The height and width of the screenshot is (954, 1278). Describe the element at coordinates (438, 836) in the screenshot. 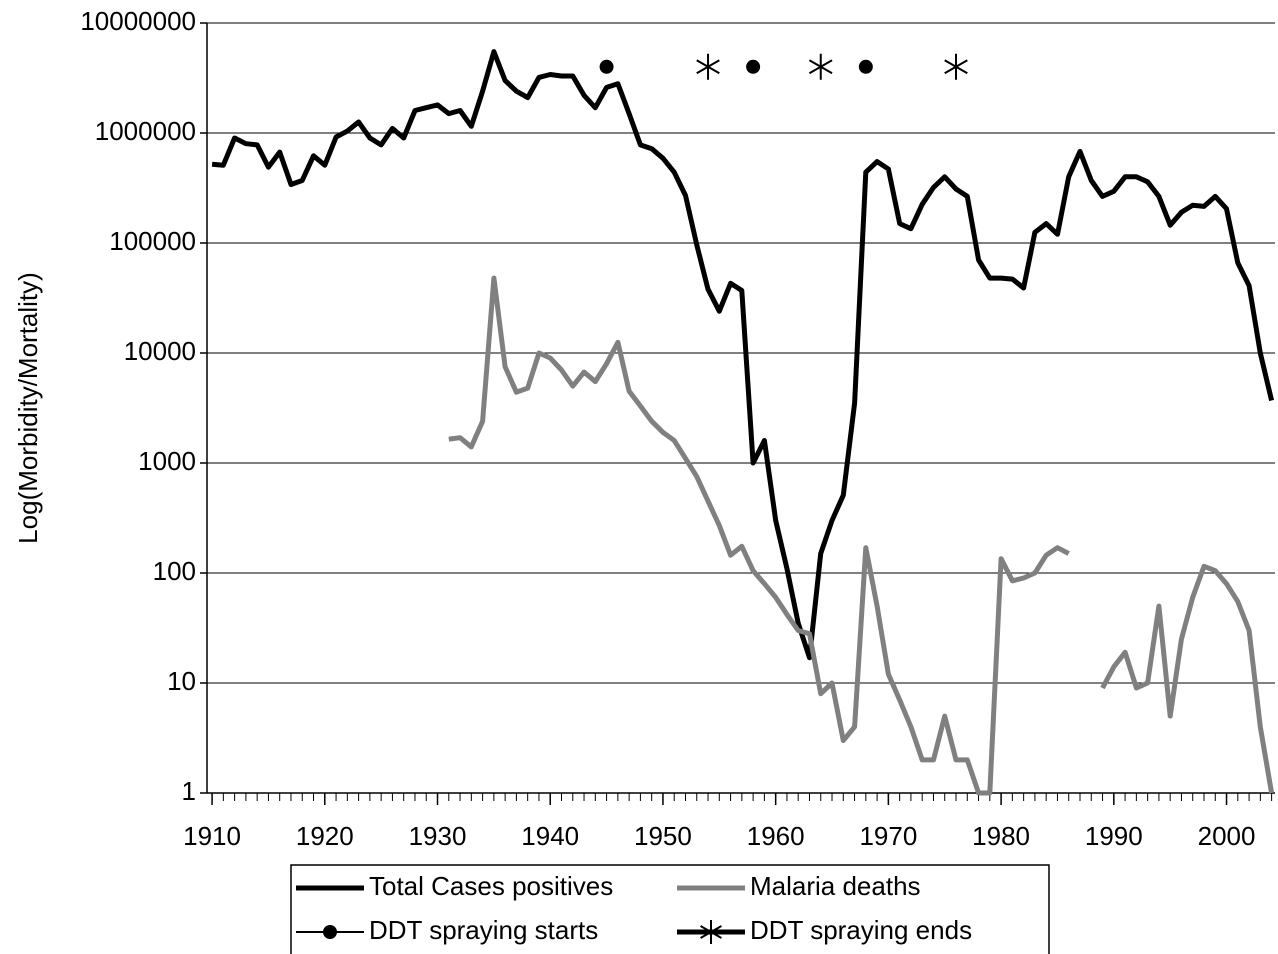

I see `x-tick-label: 1930` at that location.